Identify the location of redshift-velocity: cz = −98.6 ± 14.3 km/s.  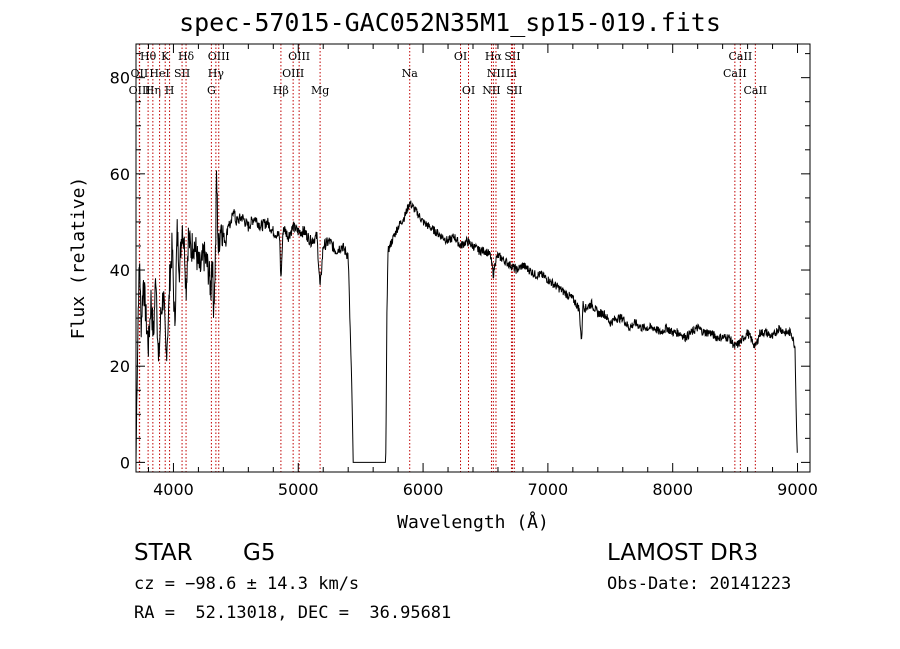
(247, 584).